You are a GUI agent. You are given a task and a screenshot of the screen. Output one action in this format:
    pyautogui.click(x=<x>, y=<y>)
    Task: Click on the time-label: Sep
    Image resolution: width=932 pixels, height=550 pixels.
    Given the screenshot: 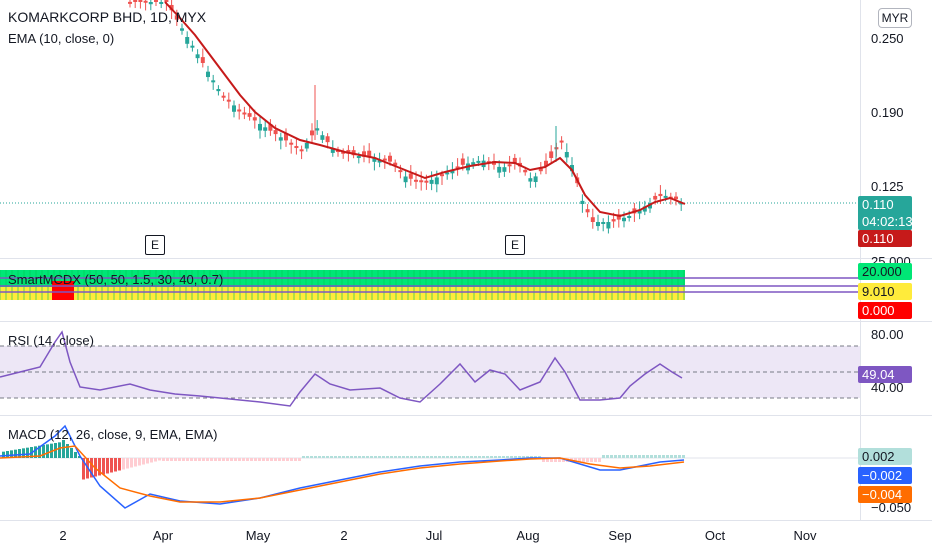 What is the action you would take?
    pyautogui.click(x=620, y=535)
    